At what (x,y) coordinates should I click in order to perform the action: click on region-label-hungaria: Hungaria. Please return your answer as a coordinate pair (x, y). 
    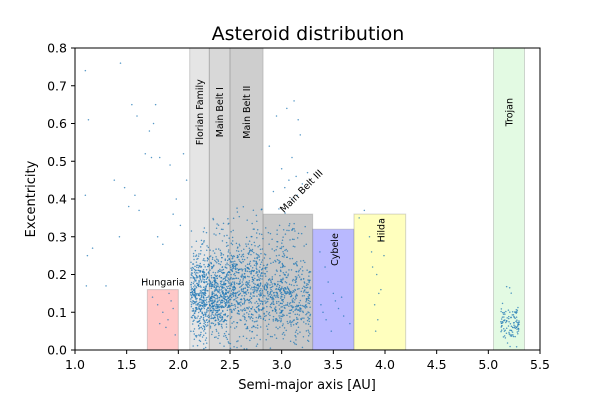
    Looking at the image, I should click on (162, 283).